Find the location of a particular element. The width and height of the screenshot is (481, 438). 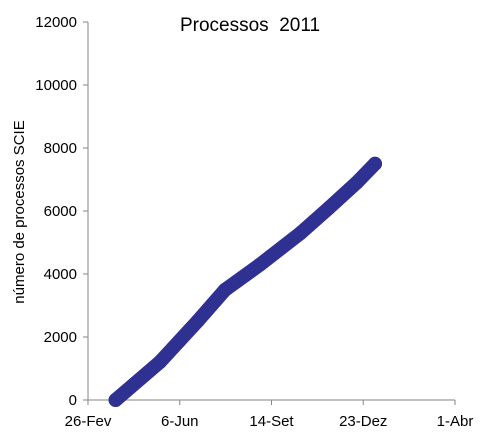

y-tick-label: 10000 is located at coordinates (56, 85).